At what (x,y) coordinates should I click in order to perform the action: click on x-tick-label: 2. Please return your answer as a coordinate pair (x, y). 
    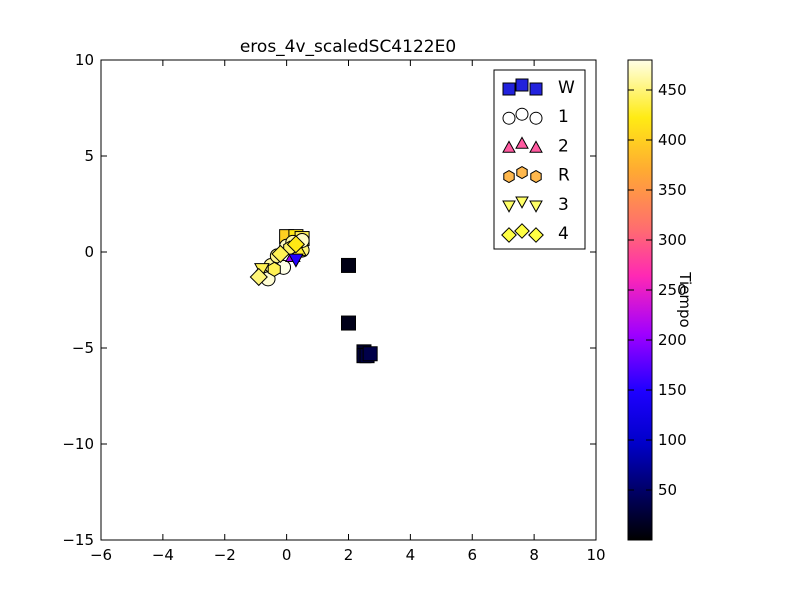
    Looking at the image, I should click on (349, 555).